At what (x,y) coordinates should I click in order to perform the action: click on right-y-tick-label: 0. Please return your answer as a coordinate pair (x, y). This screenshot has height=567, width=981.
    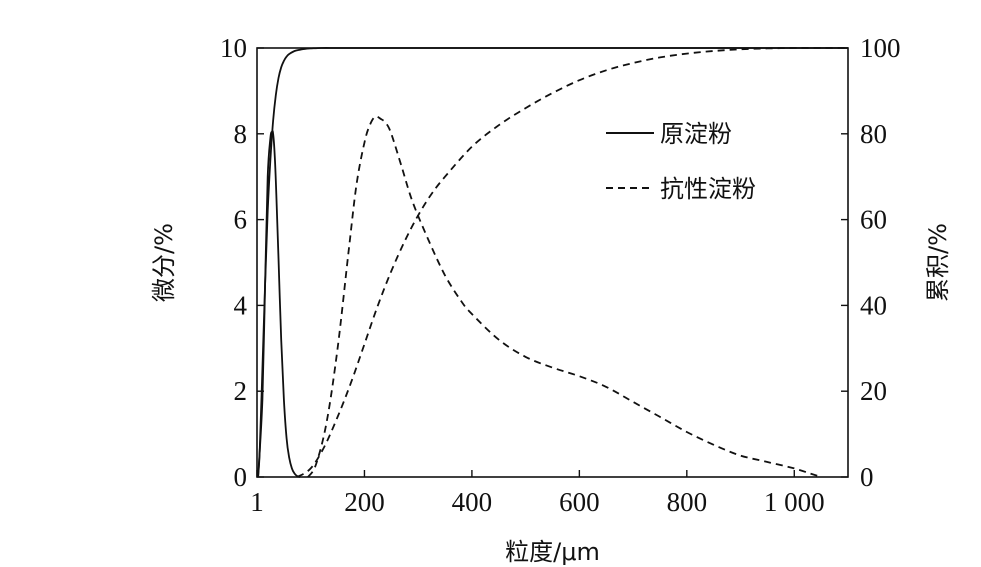
    Looking at the image, I should click on (867, 477).